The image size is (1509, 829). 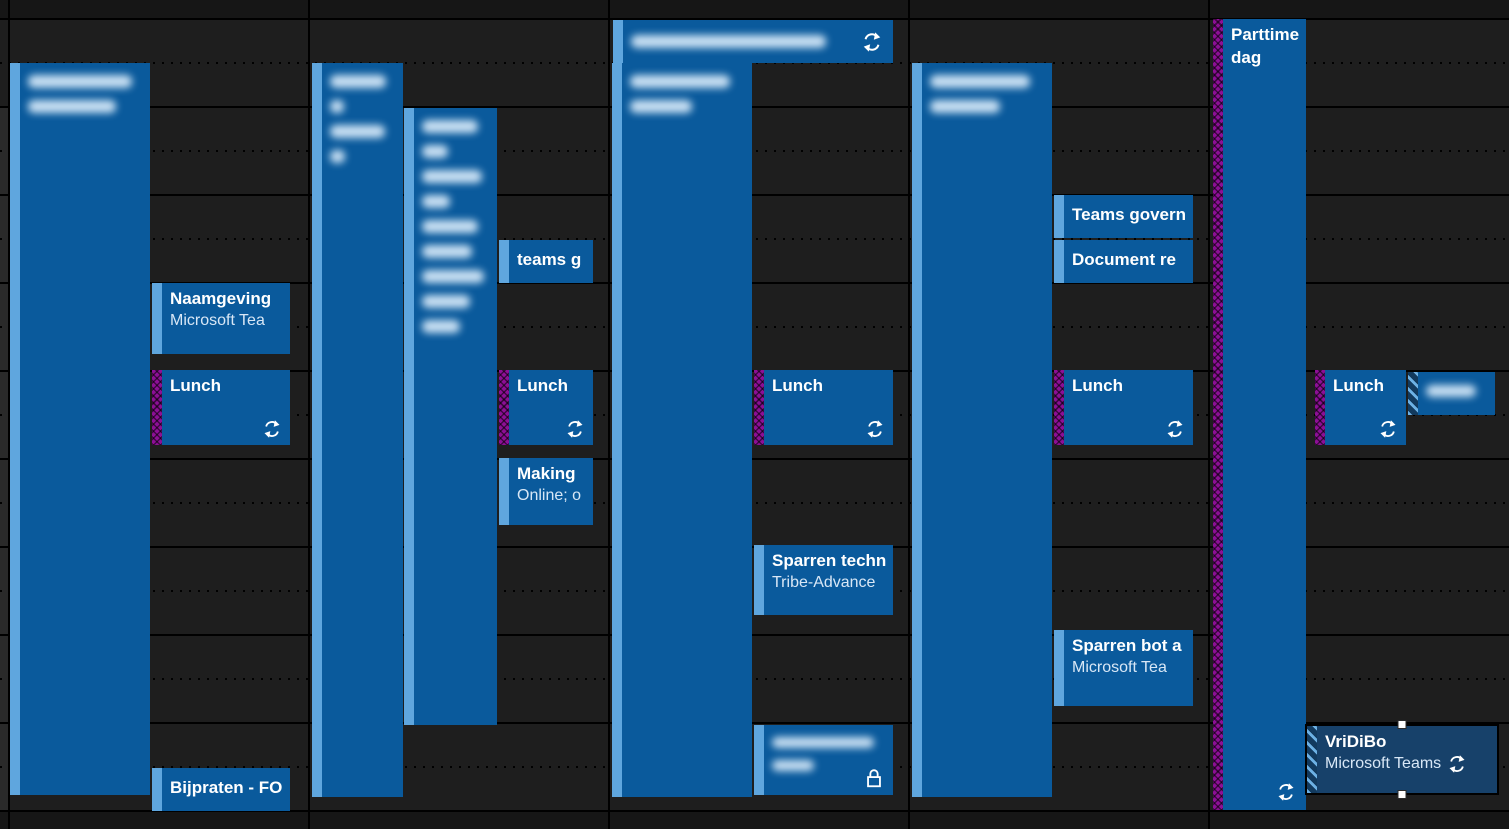 I want to click on event-bijpraten: Bijpraten - FO, so click(x=221, y=789).